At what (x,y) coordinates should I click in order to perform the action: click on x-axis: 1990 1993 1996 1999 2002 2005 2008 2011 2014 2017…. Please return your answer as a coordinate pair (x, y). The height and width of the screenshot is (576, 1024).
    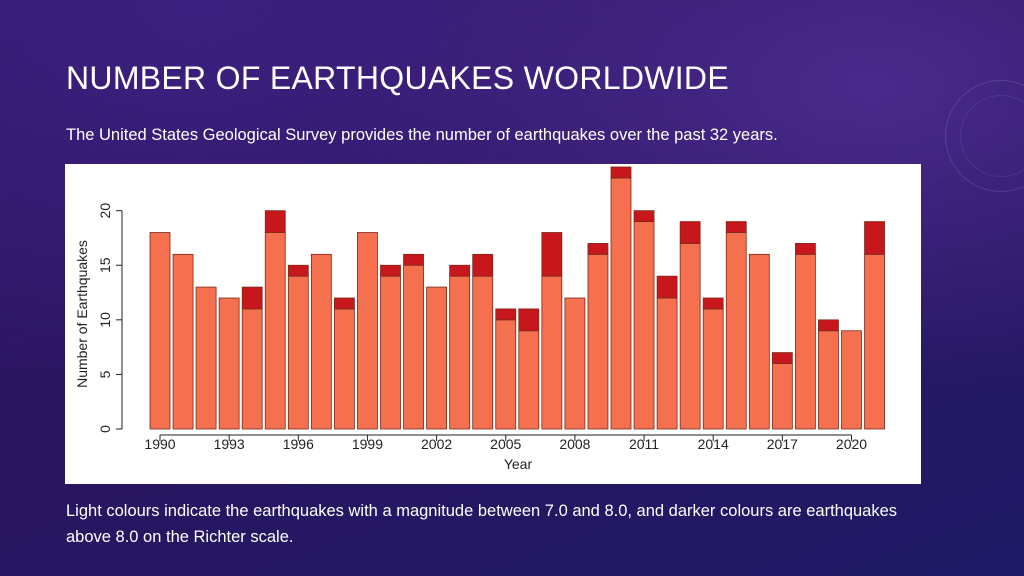
    Looking at the image, I should click on (505, 443).